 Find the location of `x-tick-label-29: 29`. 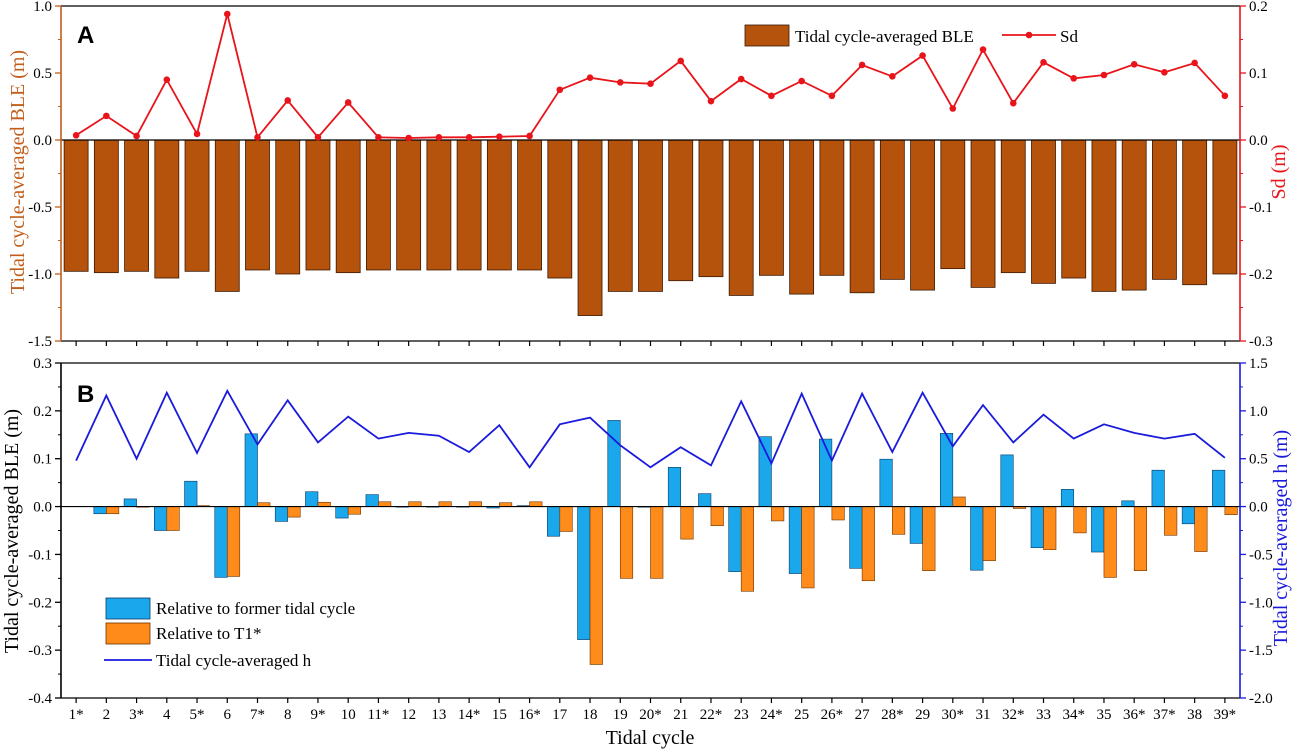

x-tick-label-29: 29 is located at coordinates (922, 715).